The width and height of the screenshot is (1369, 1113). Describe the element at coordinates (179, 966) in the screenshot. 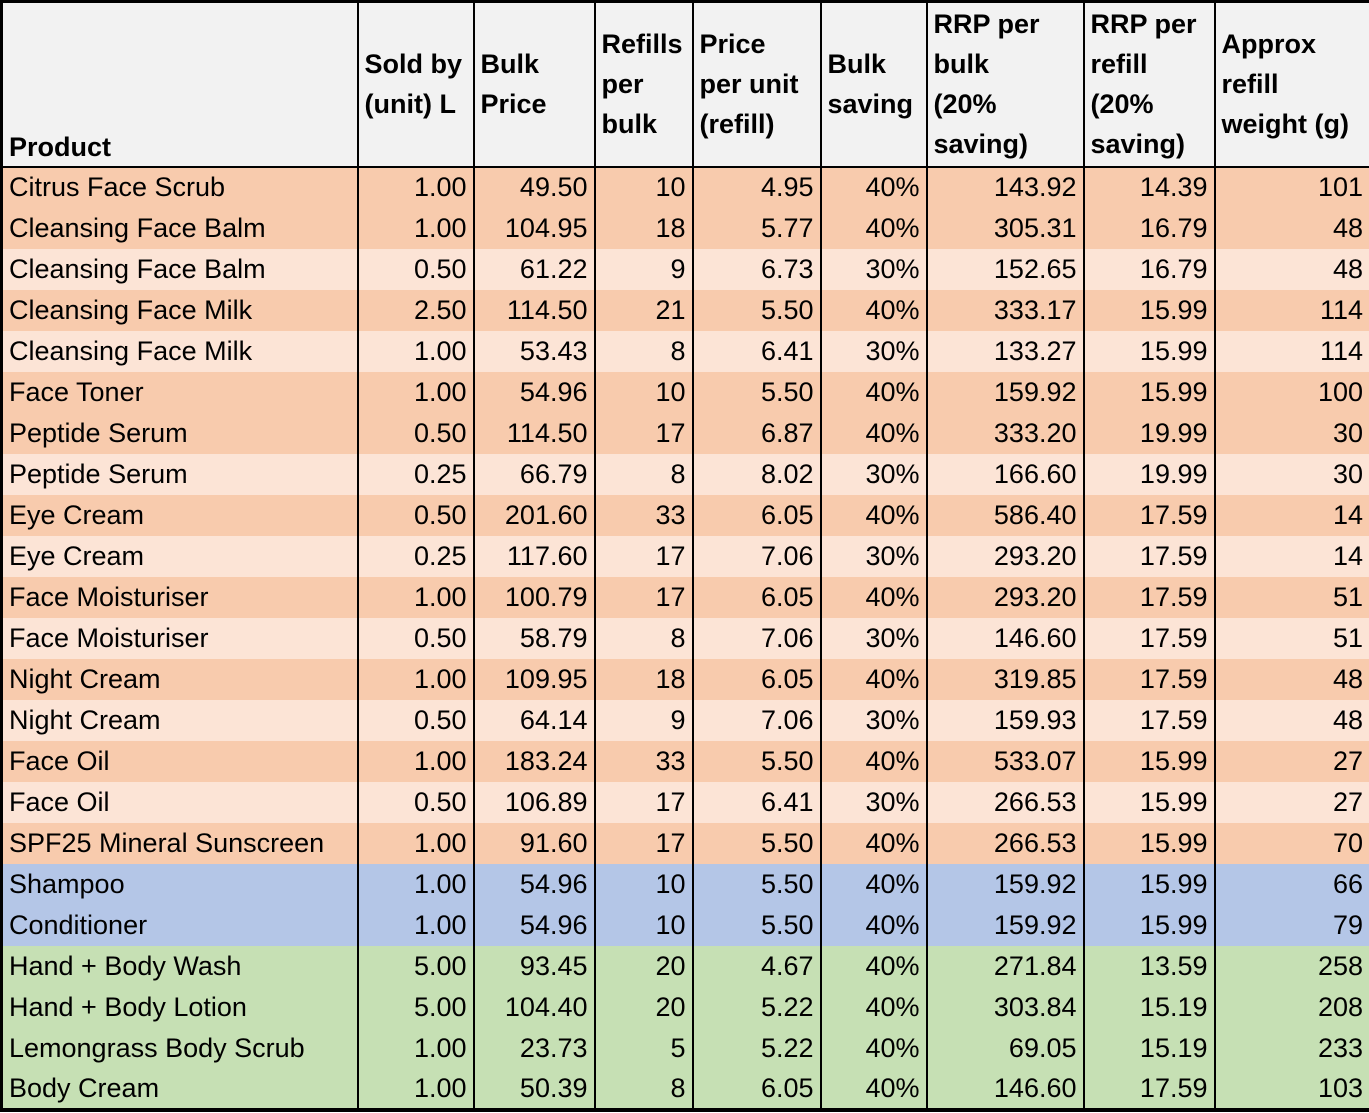

I see `cell-product: Hand + Body Wash` at that location.